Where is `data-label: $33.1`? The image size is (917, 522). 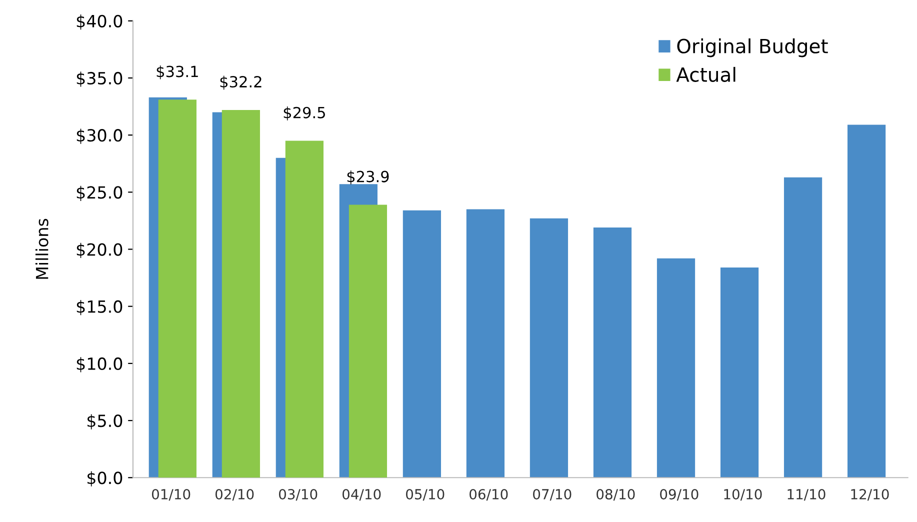
data-label: $33.1 is located at coordinates (177, 72).